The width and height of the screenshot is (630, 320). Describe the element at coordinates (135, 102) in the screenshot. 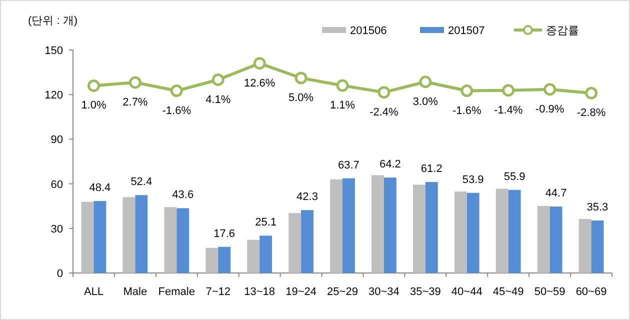

I see `data-label: 2.7%` at that location.